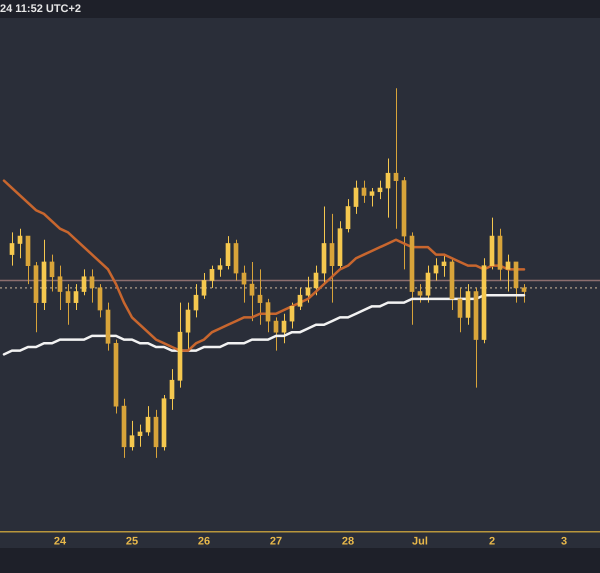 The image size is (600, 573). Describe the element at coordinates (132, 541) in the screenshot. I see `x-tick-label: 25` at that location.